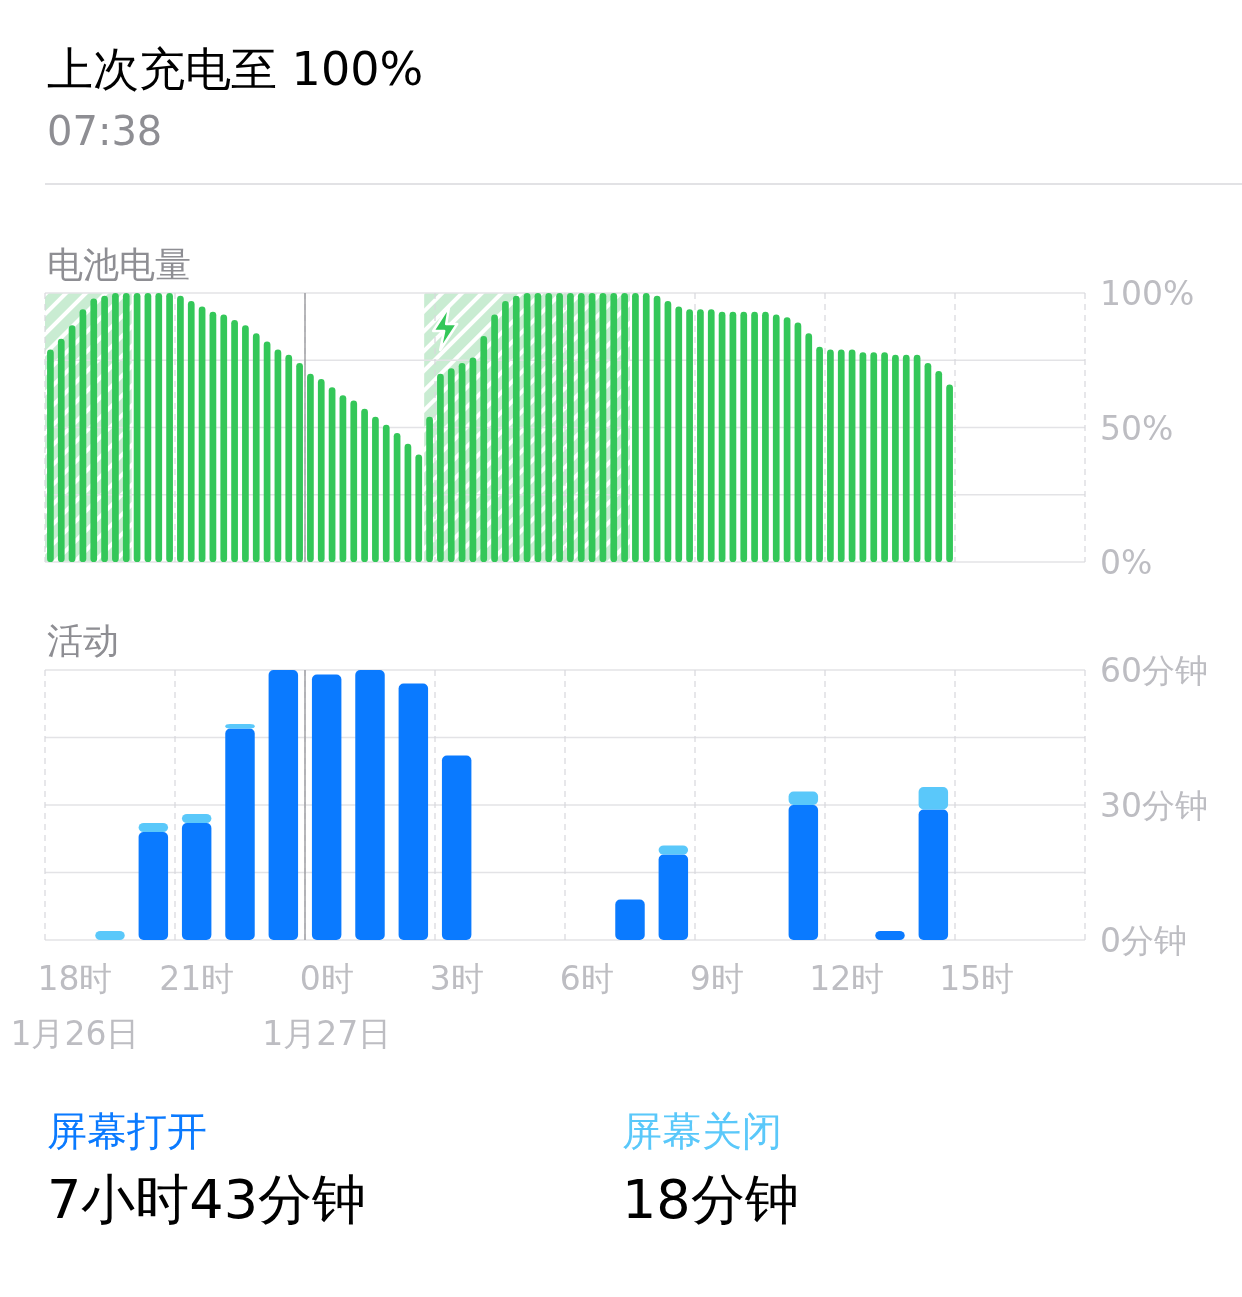 The width and height of the screenshot is (1242, 1297). What do you see at coordinates (75, 978) in the screenshot?
I see `x-tick: 18时` at bounding box center [75, 978].